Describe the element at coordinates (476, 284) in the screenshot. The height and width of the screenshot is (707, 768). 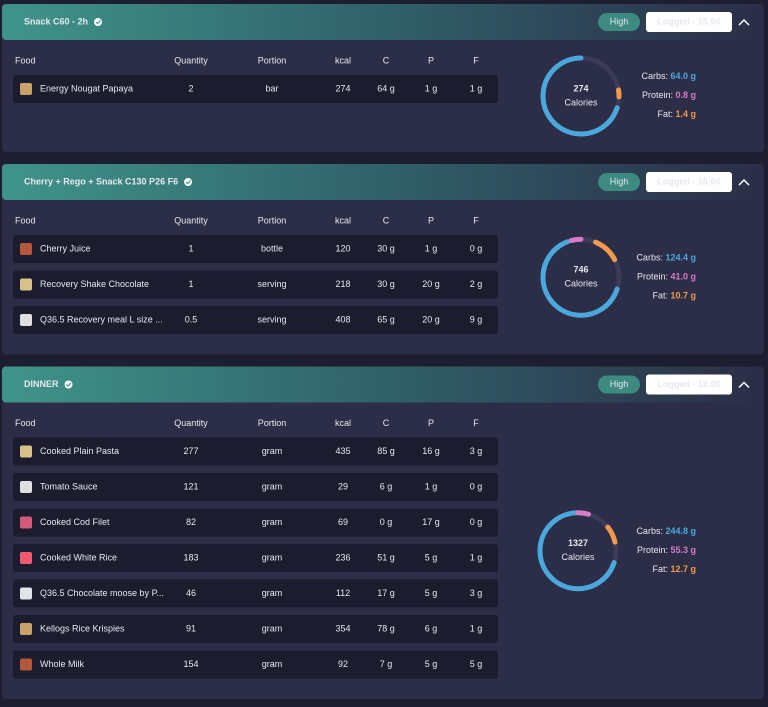
I see `food-cell: 2 g` at that location.